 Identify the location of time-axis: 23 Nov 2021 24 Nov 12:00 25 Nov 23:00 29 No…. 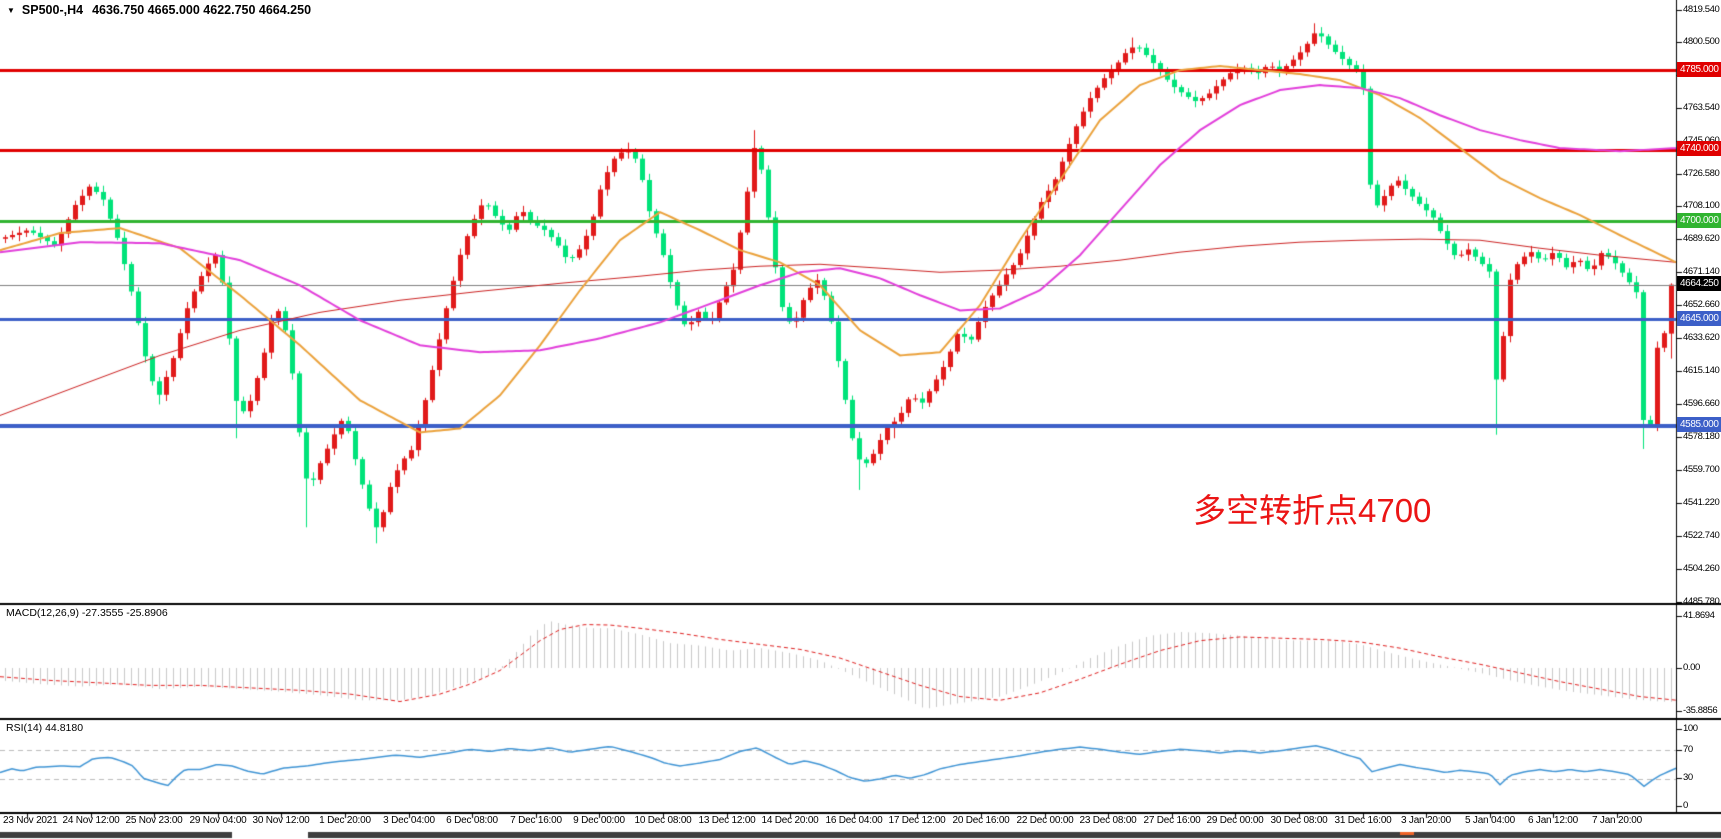
(860, 822).